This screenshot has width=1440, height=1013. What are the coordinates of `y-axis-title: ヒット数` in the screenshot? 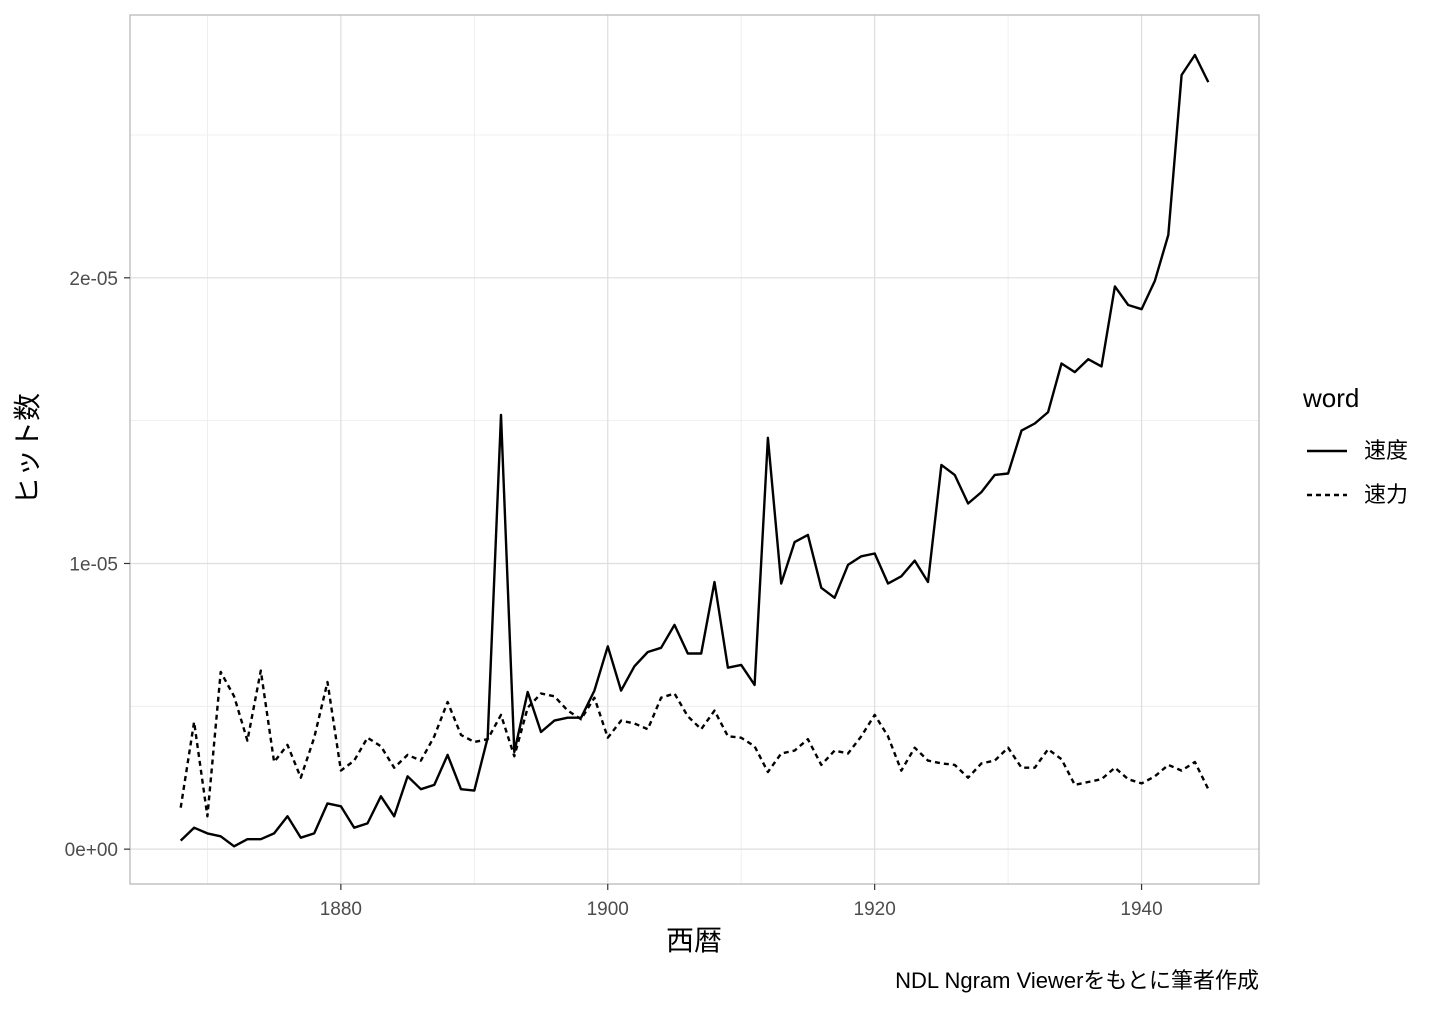 It's located at (27, 449).